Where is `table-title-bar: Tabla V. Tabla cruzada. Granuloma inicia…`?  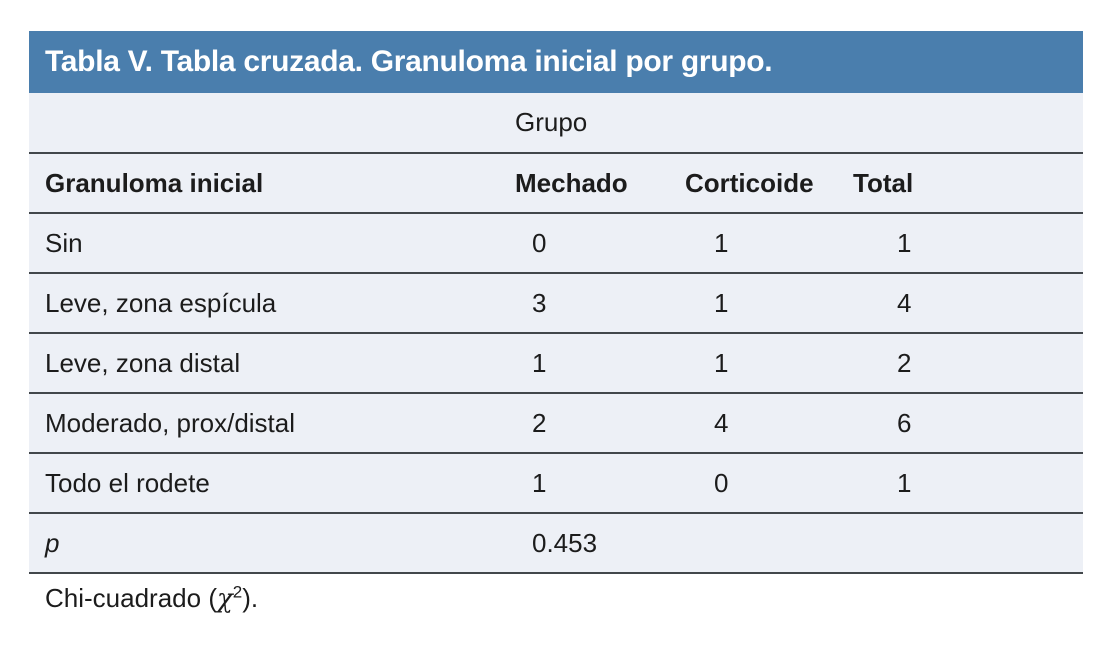
table-title-bar: Tabla V. Tabla cruzada. Granuloma inicia… is located at coordinates (556, 62).